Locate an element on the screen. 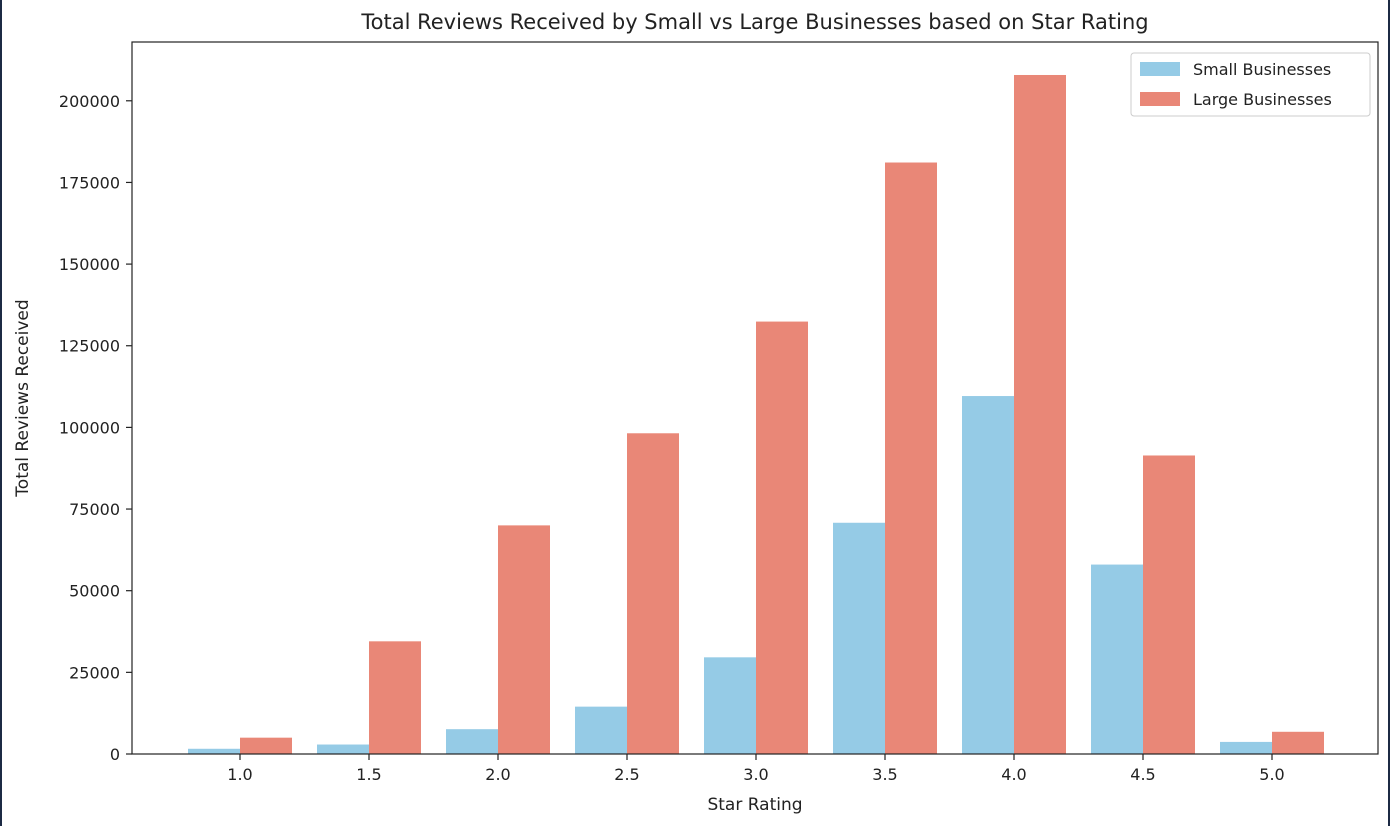  legend-swatch-large is located at coordinates (1160, 99).